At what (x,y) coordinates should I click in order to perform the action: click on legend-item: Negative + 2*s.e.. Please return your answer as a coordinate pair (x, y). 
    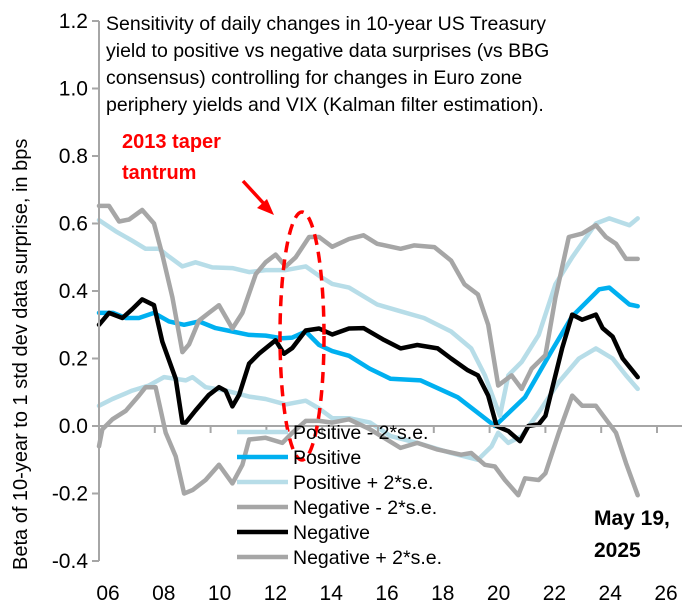
    Looking at the image, I should click on (339, 558).